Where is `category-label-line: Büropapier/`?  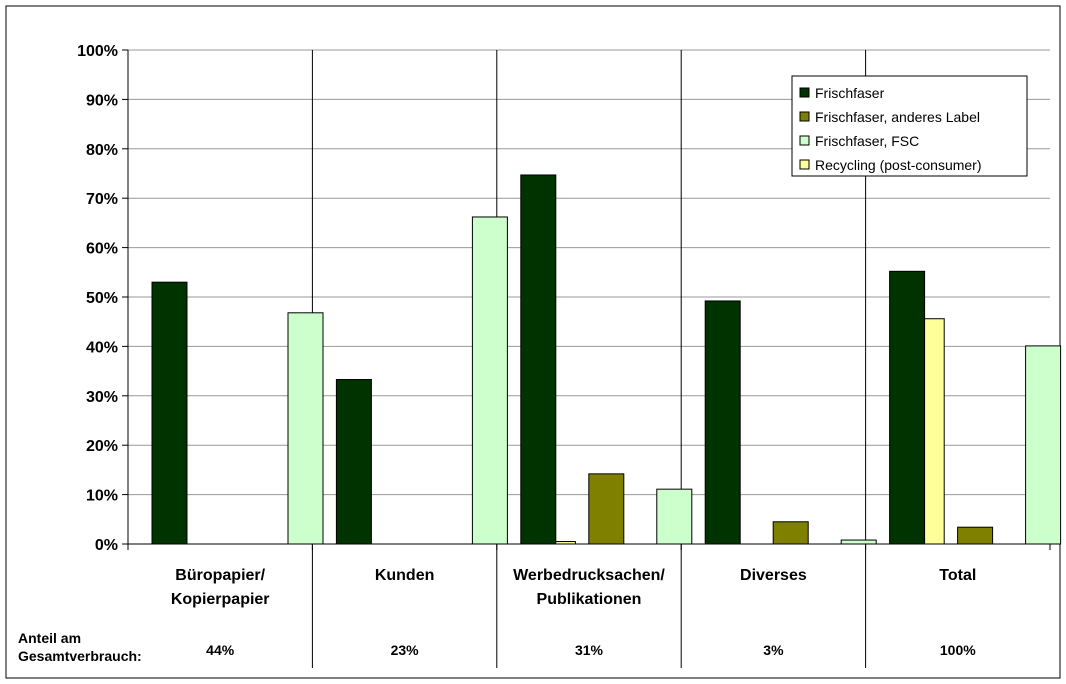
category-label-line: Büropapier/ is located at coordinates (220, 575).